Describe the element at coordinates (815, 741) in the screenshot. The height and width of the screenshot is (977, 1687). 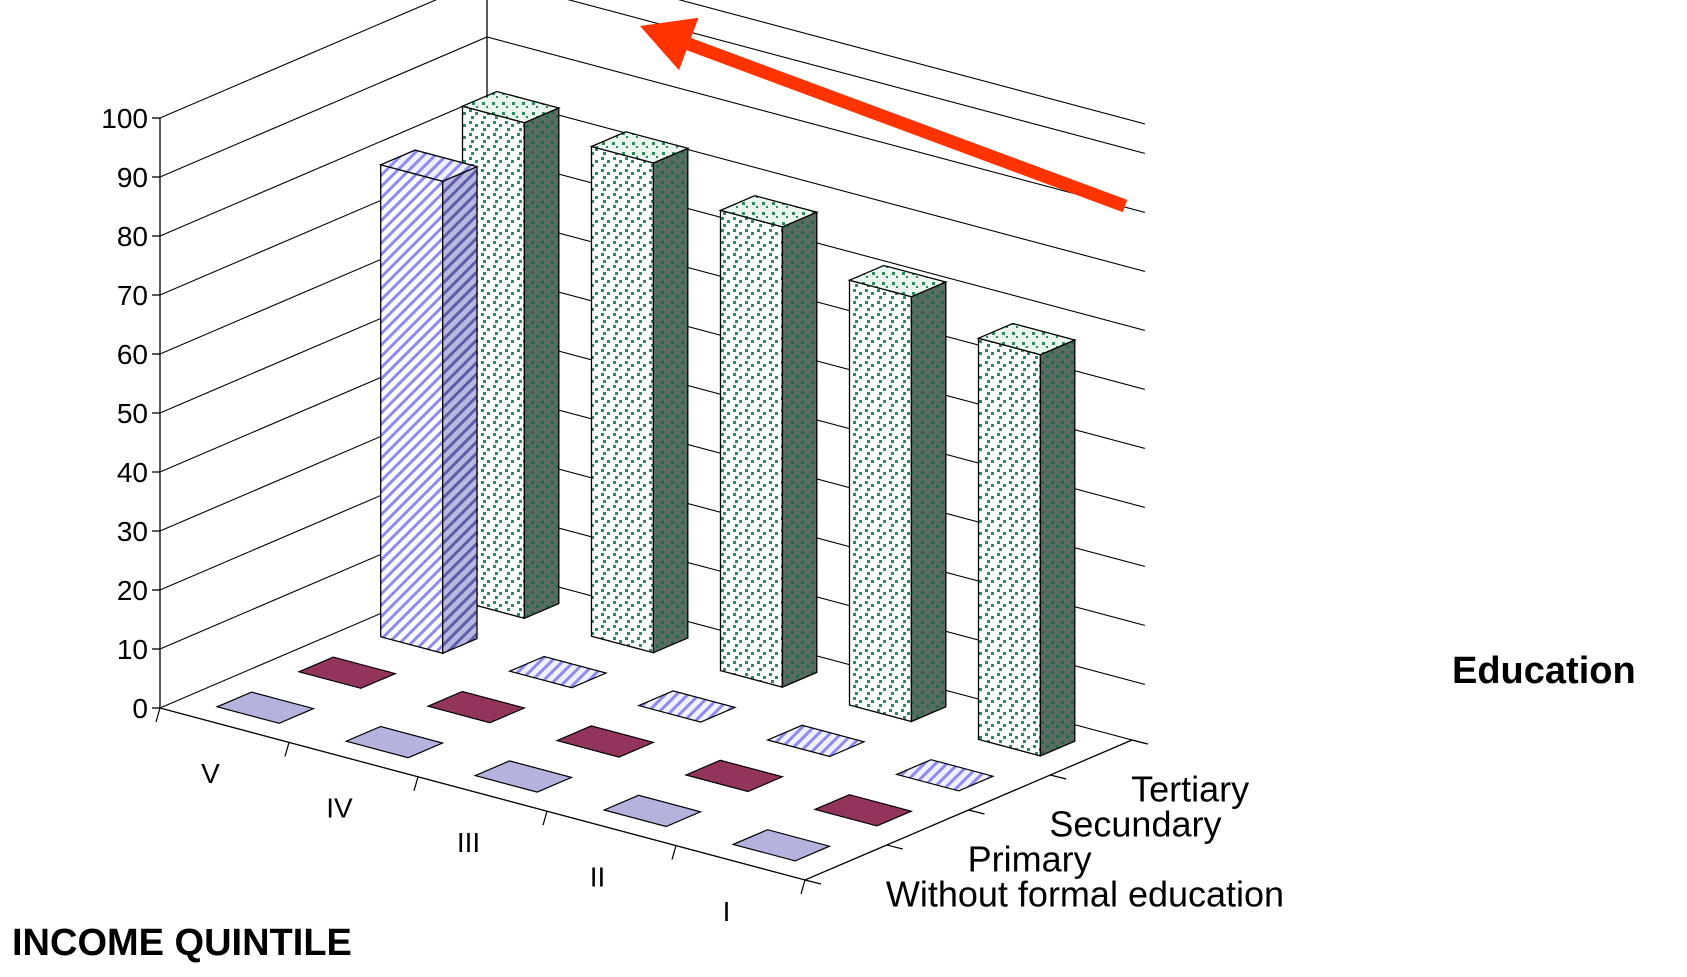
I see `bar-II-secundary` at that location.